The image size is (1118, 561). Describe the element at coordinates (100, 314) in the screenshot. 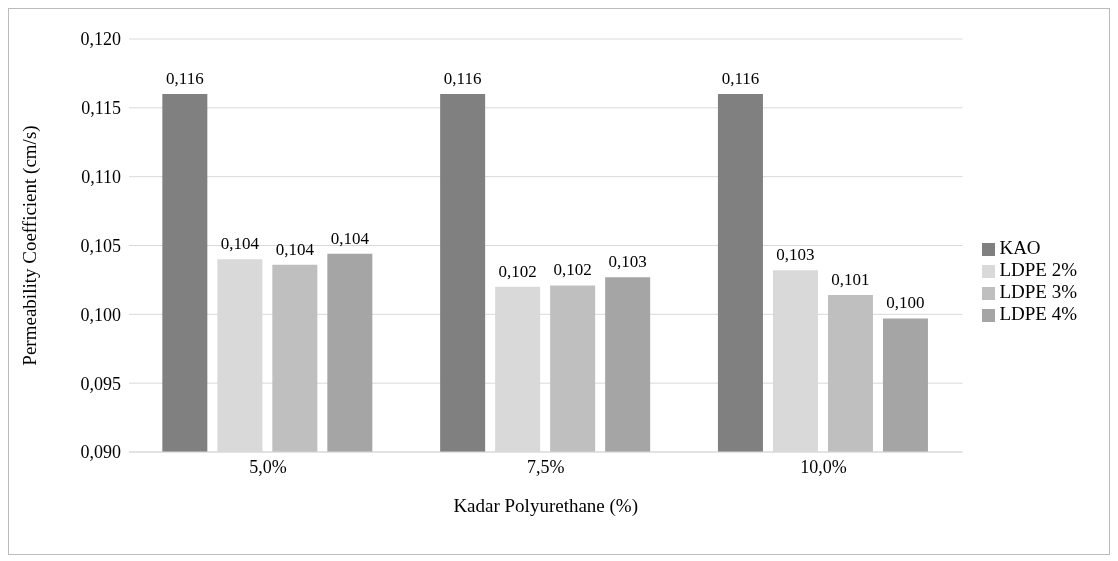

I see `y-tick-label: 0,100` at that location.